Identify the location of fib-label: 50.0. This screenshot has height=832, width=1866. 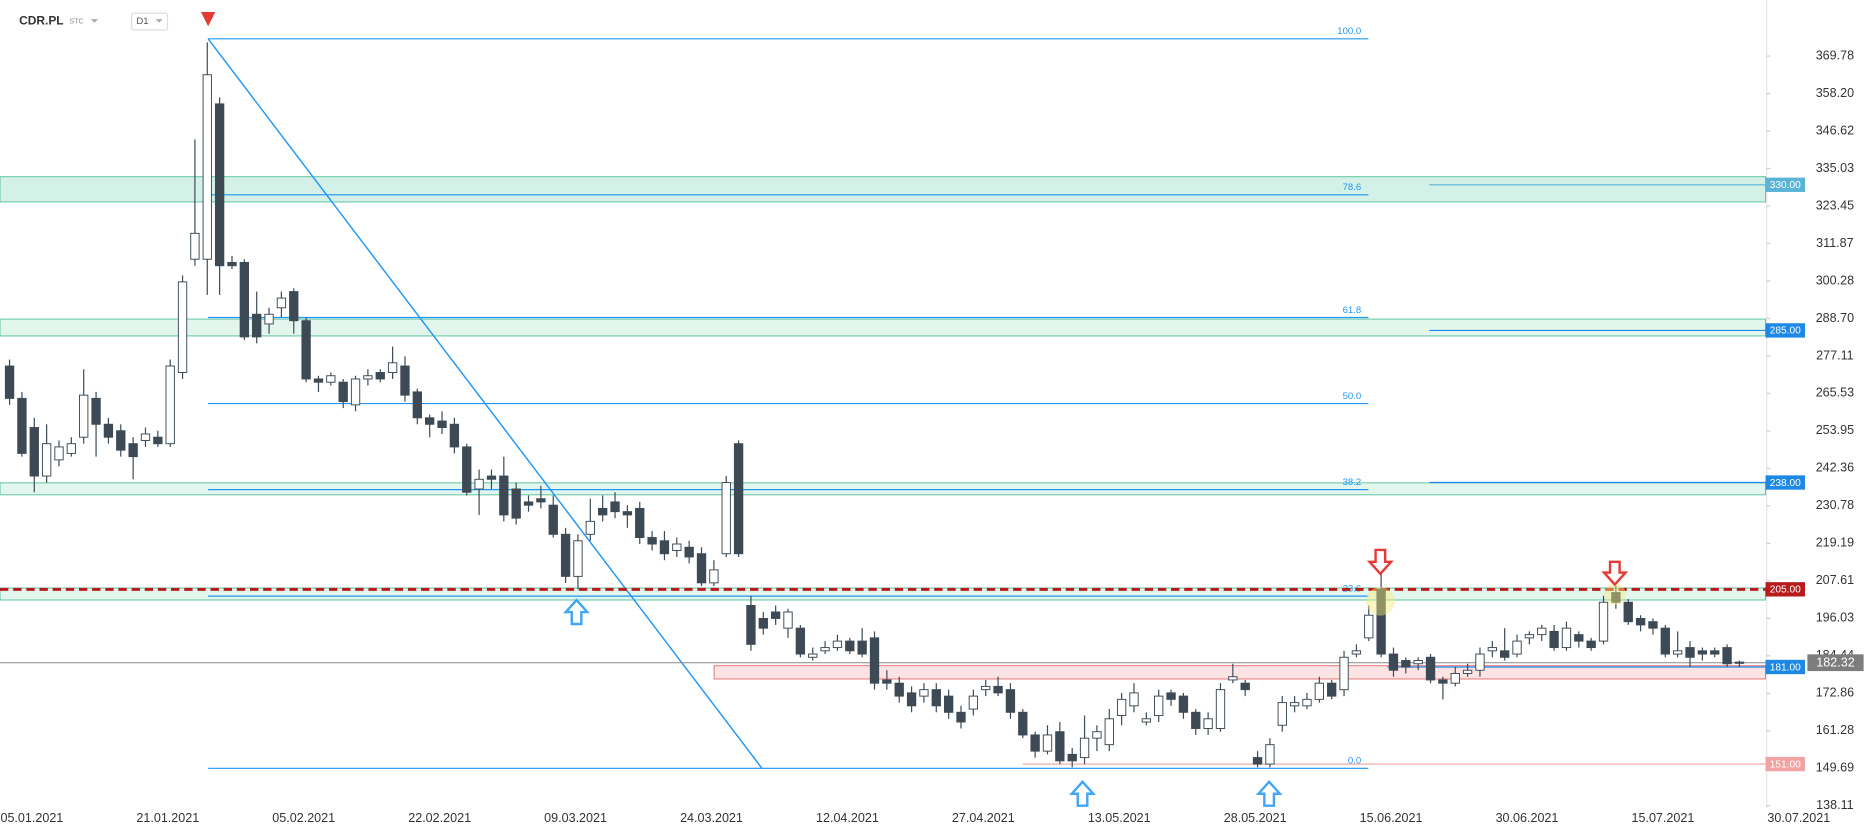
(1352, 396).